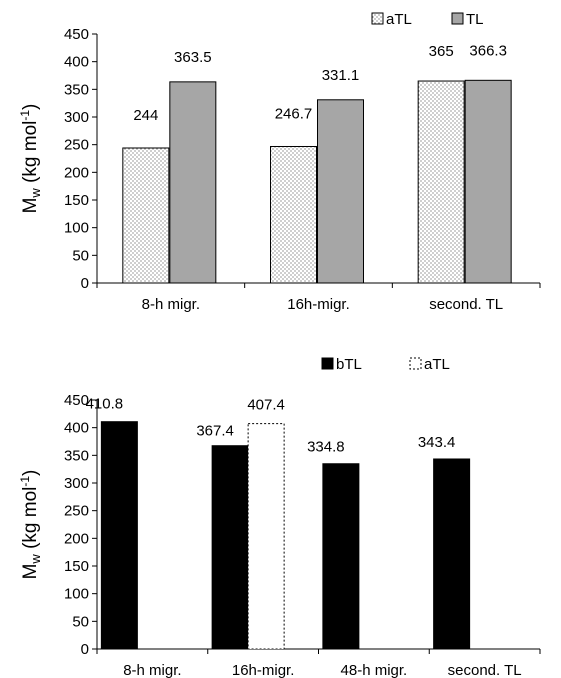  Describe the element at coordinates (475, 19) in the screenshot. I see `legend-label: TL` at that location.